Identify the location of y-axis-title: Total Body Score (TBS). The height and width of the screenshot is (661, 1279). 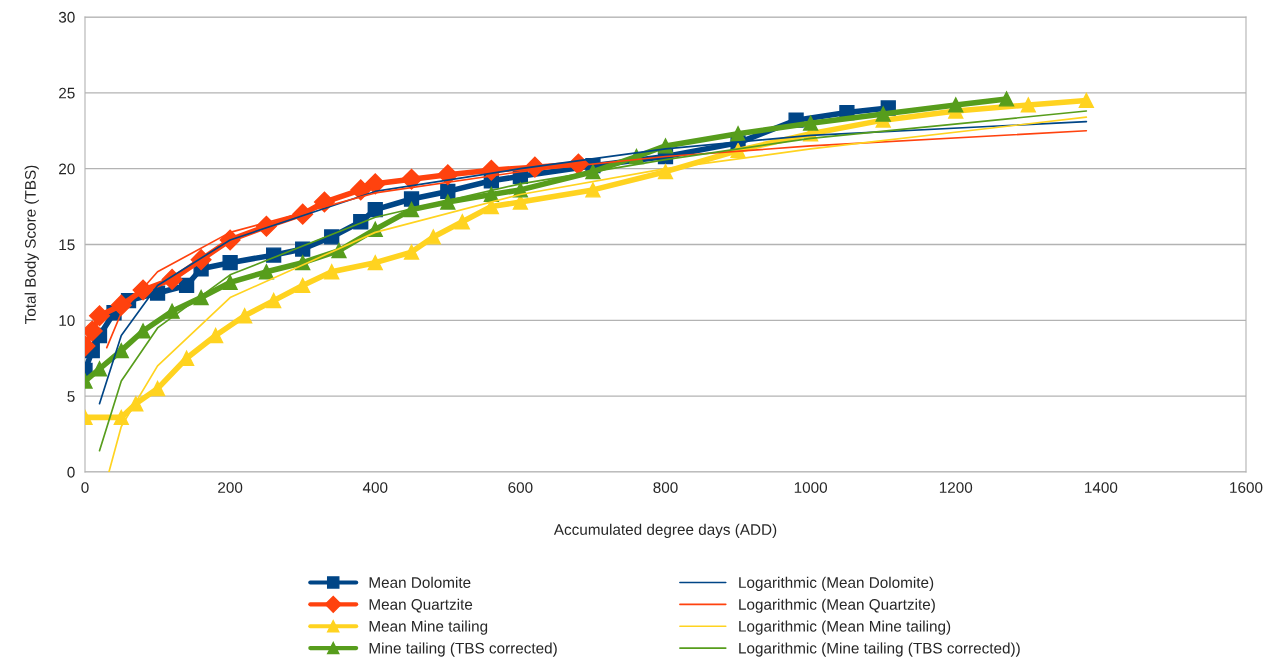
(31, 244).